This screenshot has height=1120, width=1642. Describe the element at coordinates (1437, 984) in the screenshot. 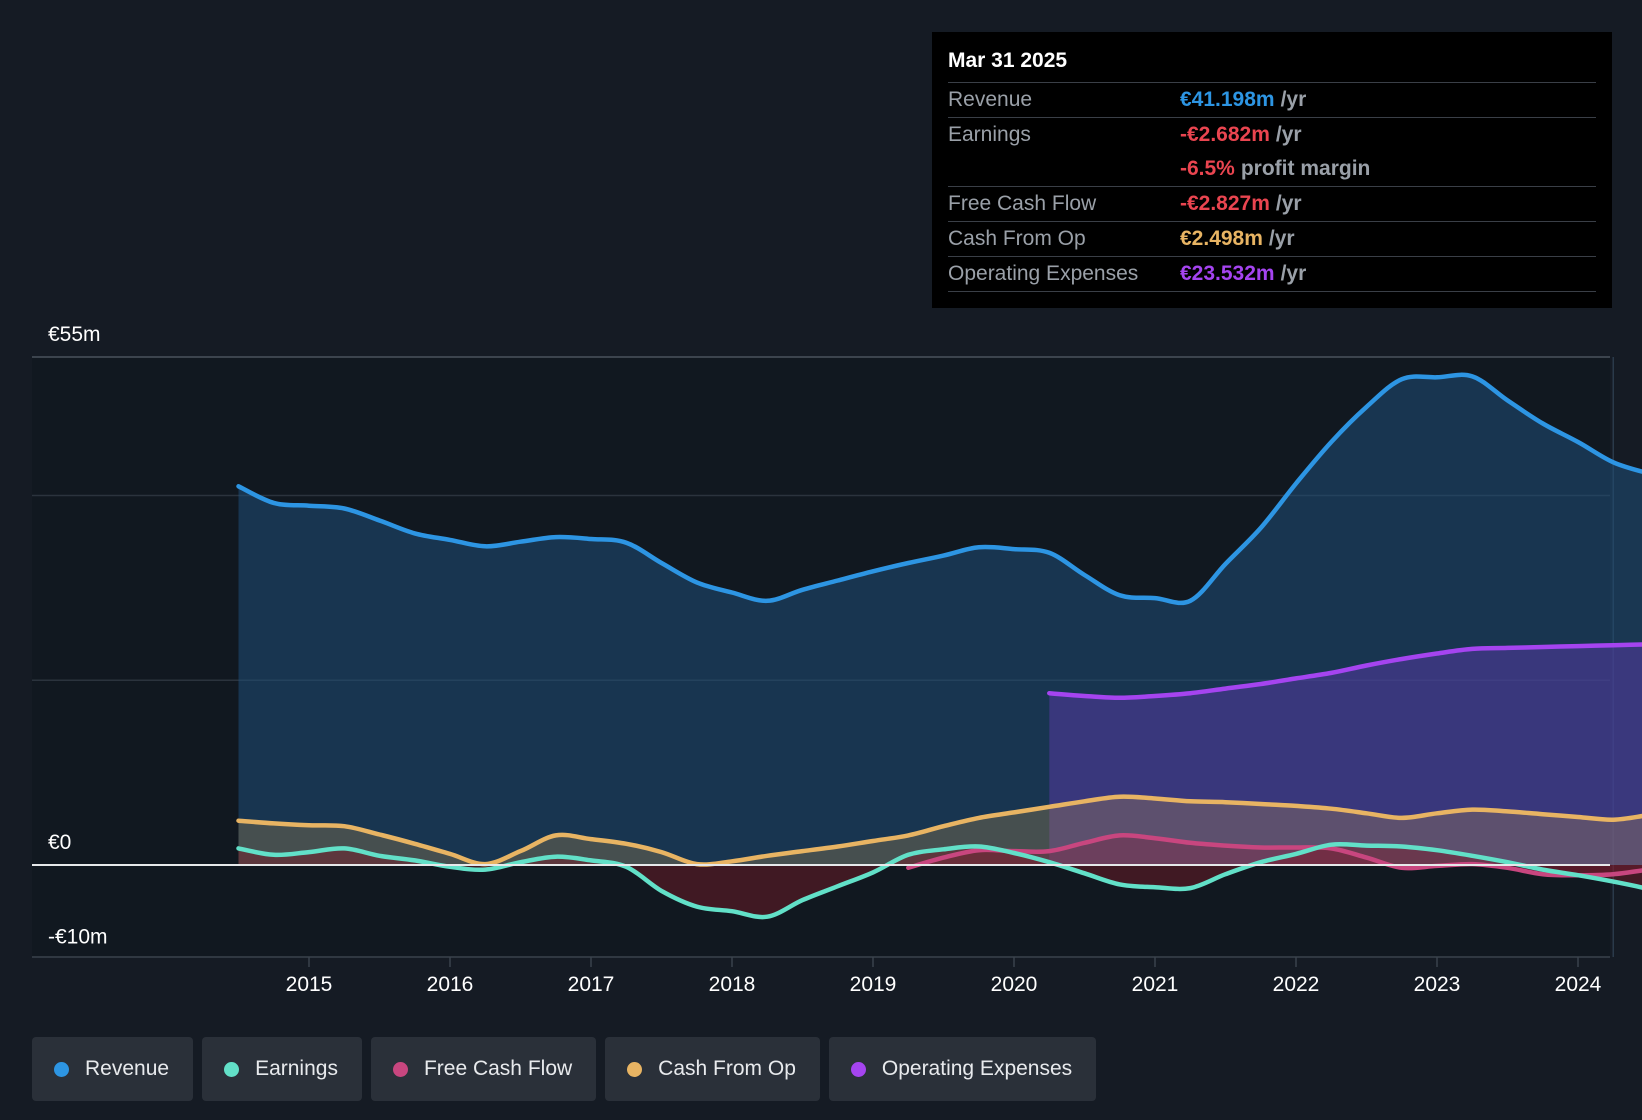

I see `x-tick-label: 2023` at that location.